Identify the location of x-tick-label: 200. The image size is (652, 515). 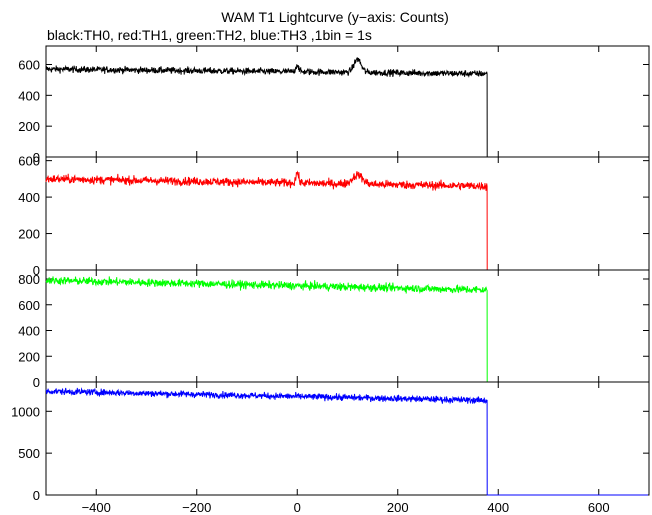
(398, 507).